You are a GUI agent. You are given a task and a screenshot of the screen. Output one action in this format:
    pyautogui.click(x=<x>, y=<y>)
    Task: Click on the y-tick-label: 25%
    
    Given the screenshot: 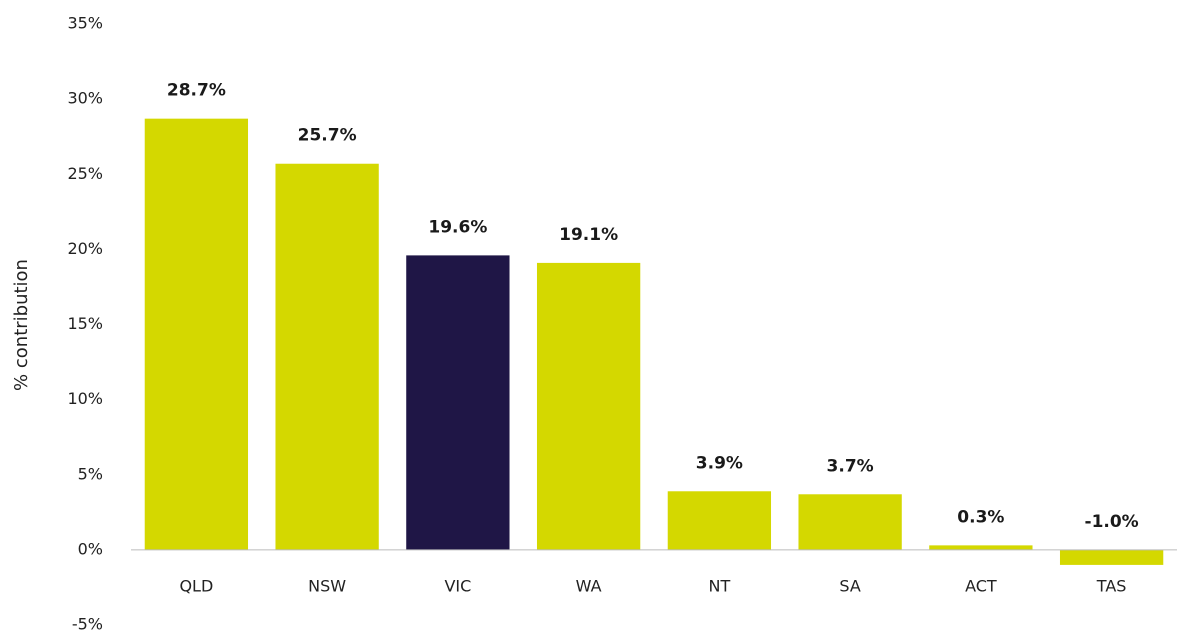 What is the action you would take?
    pyautogui.click(x=85, y=173)
    